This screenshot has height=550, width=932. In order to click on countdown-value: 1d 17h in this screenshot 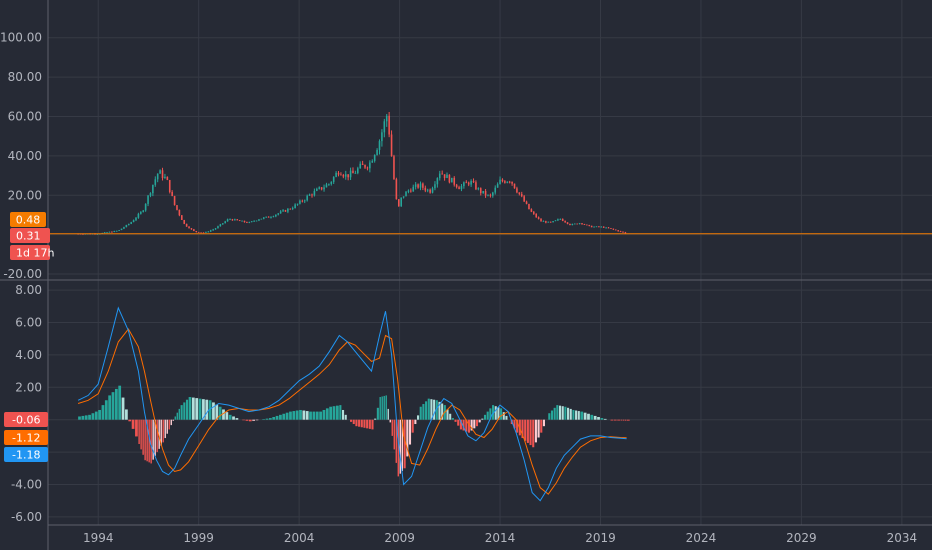, I will do `click(35, 253)`.